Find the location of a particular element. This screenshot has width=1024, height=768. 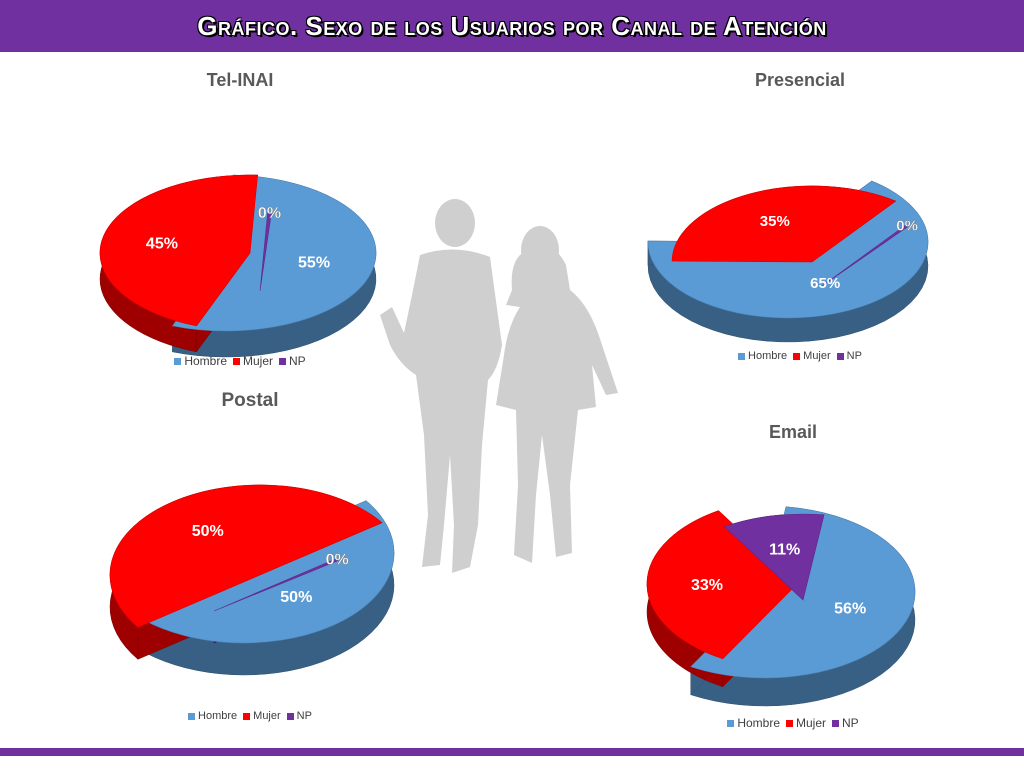

pie-svg: 50% 50% 0% is located at coordinates (252, 580).